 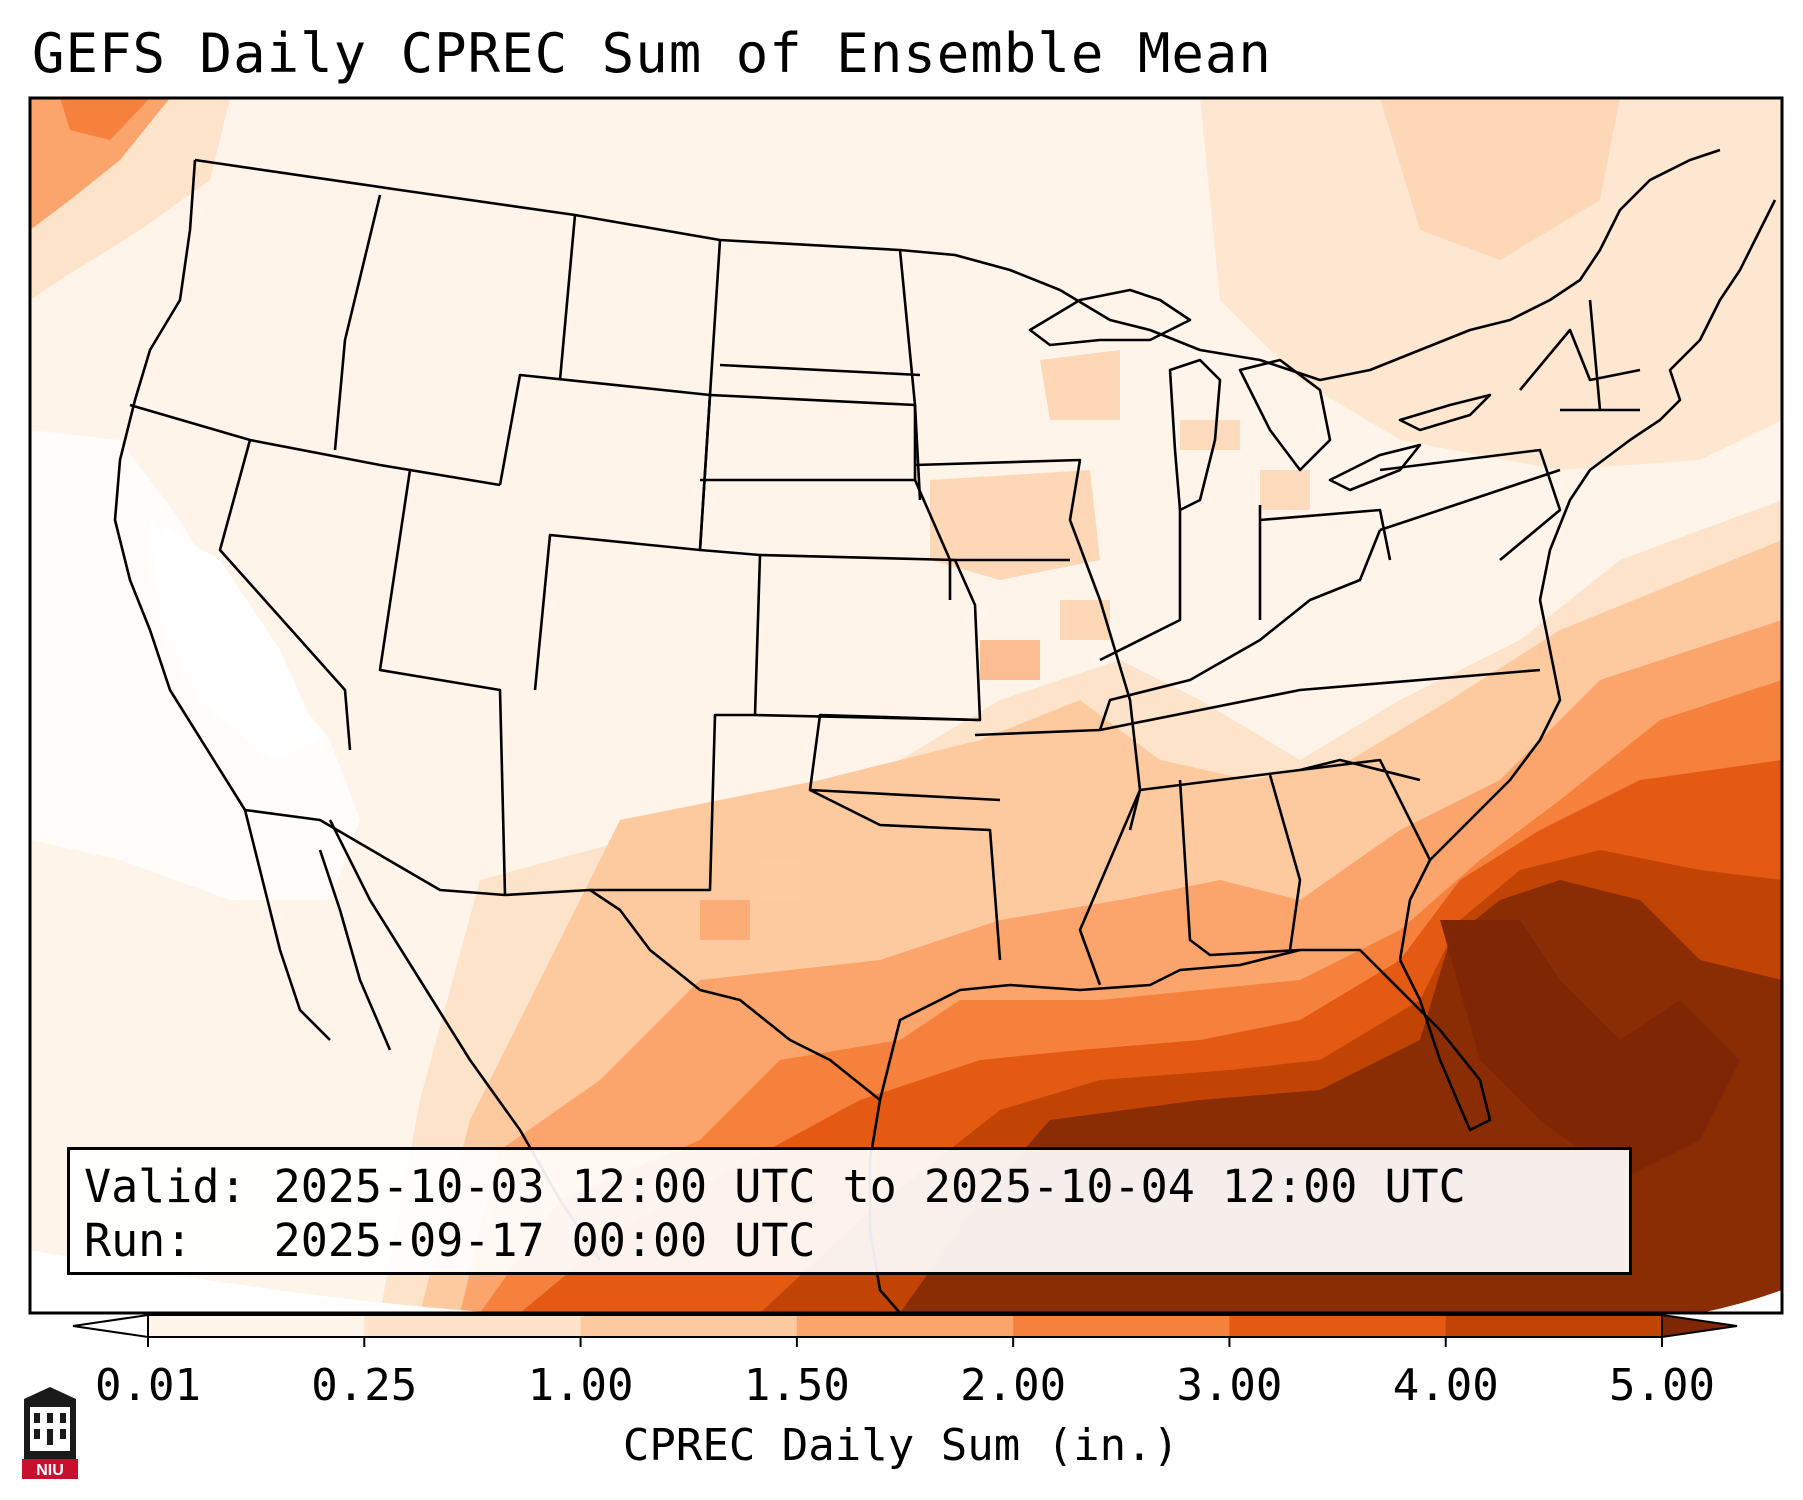 What do you see at coordinates (796, 1385) in the screenshot?
I see `colorbar-tick-label: 1.50` at bounding box center [796, 1385].